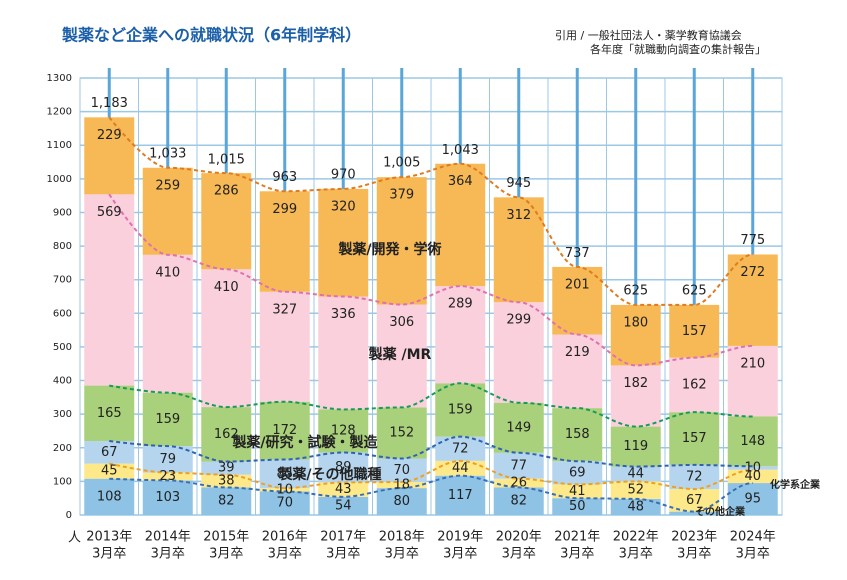  Describe the element at coordinates (694, 477) in the screenshot. I see `data-label: 72` at that location.